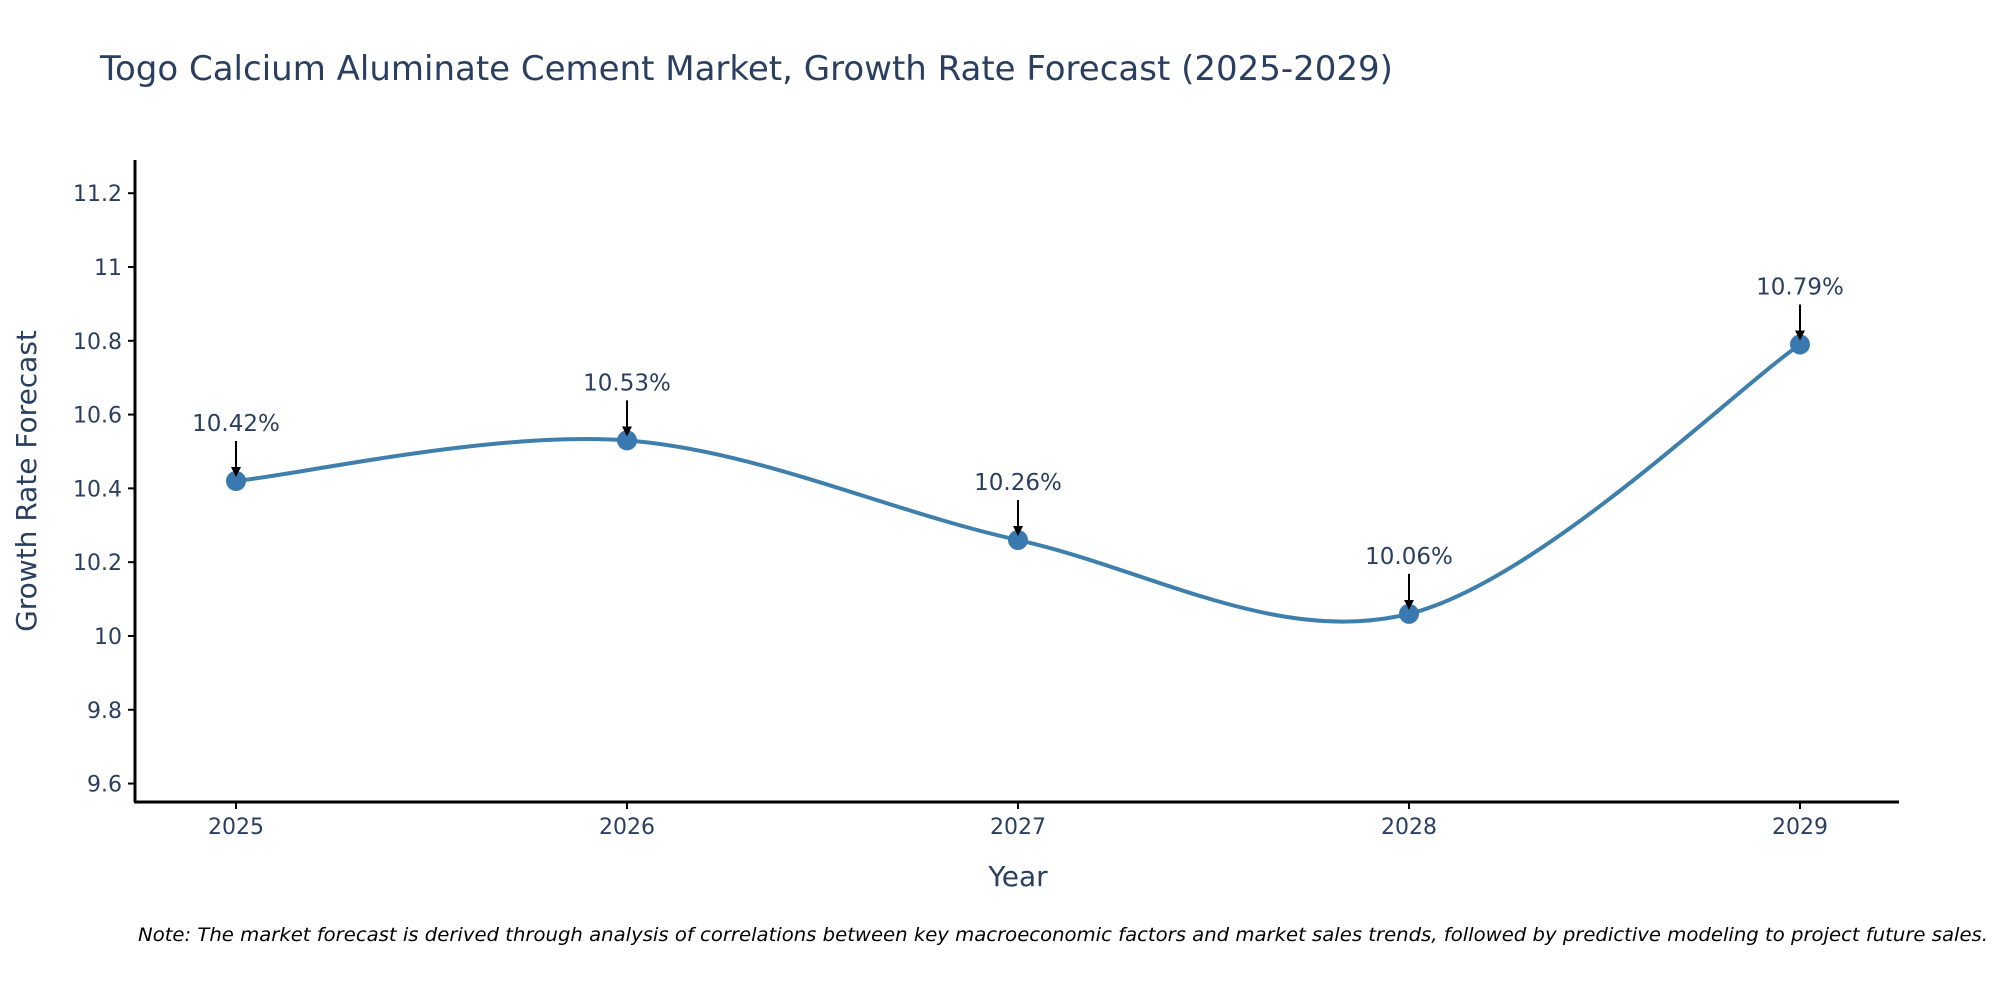 The image size is (2000, 1004). I want to click on y-tick-label: 10.6, so click(97, 416).